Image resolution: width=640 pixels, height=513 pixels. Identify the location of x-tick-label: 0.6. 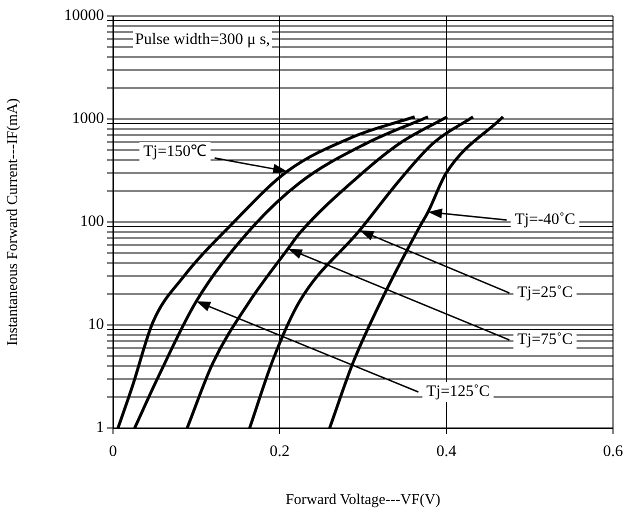
(613, 451).